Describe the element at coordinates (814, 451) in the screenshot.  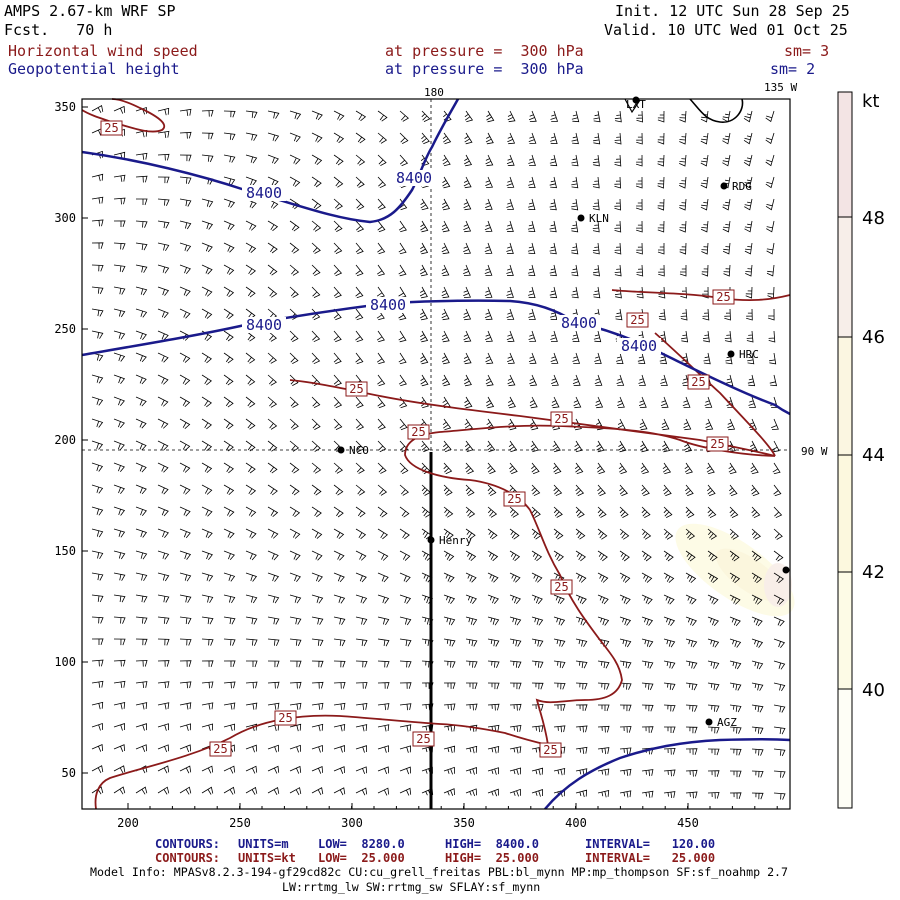
I see `lon-label-90w: 90 W` at that location.